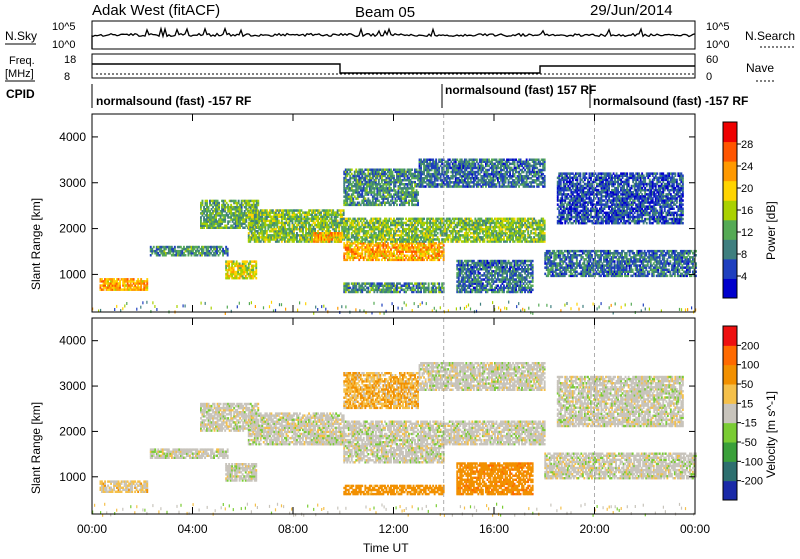 Image resolution: width=800 pixels, height=559 pixels. I want to click on noise-sky-trace, so click(393, 39).